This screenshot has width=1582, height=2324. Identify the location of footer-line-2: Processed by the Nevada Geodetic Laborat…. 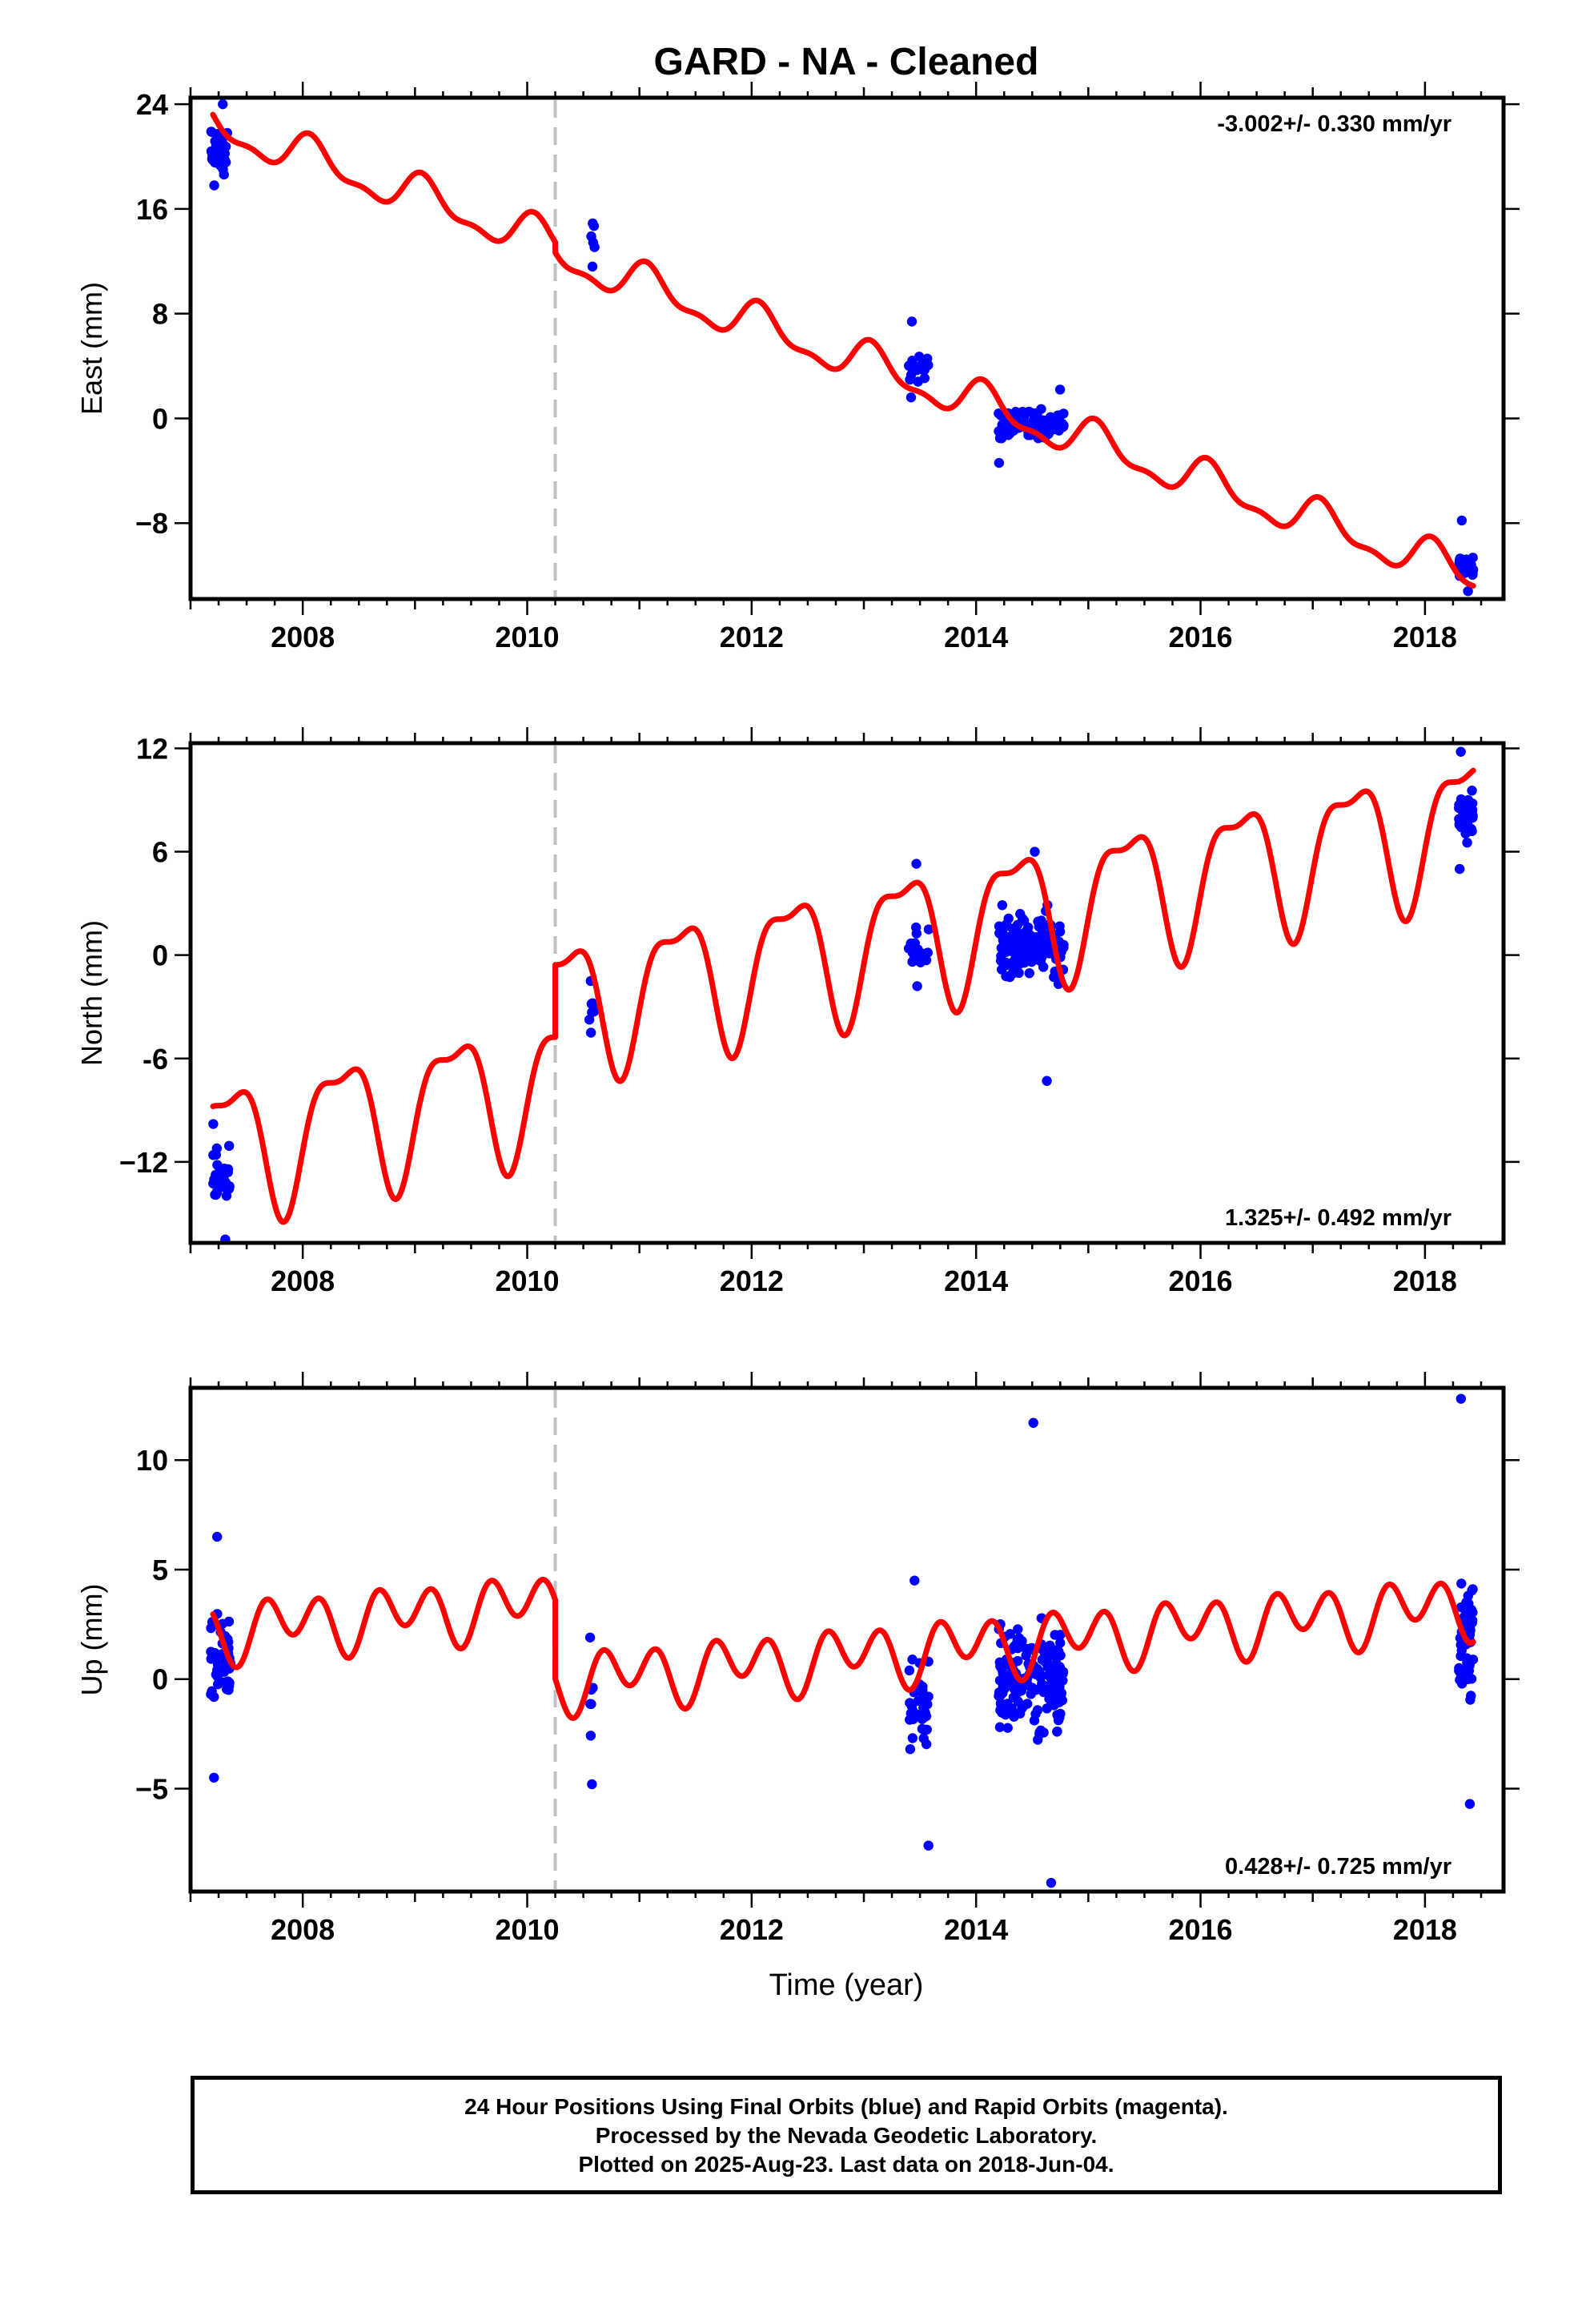
(847, 2135).